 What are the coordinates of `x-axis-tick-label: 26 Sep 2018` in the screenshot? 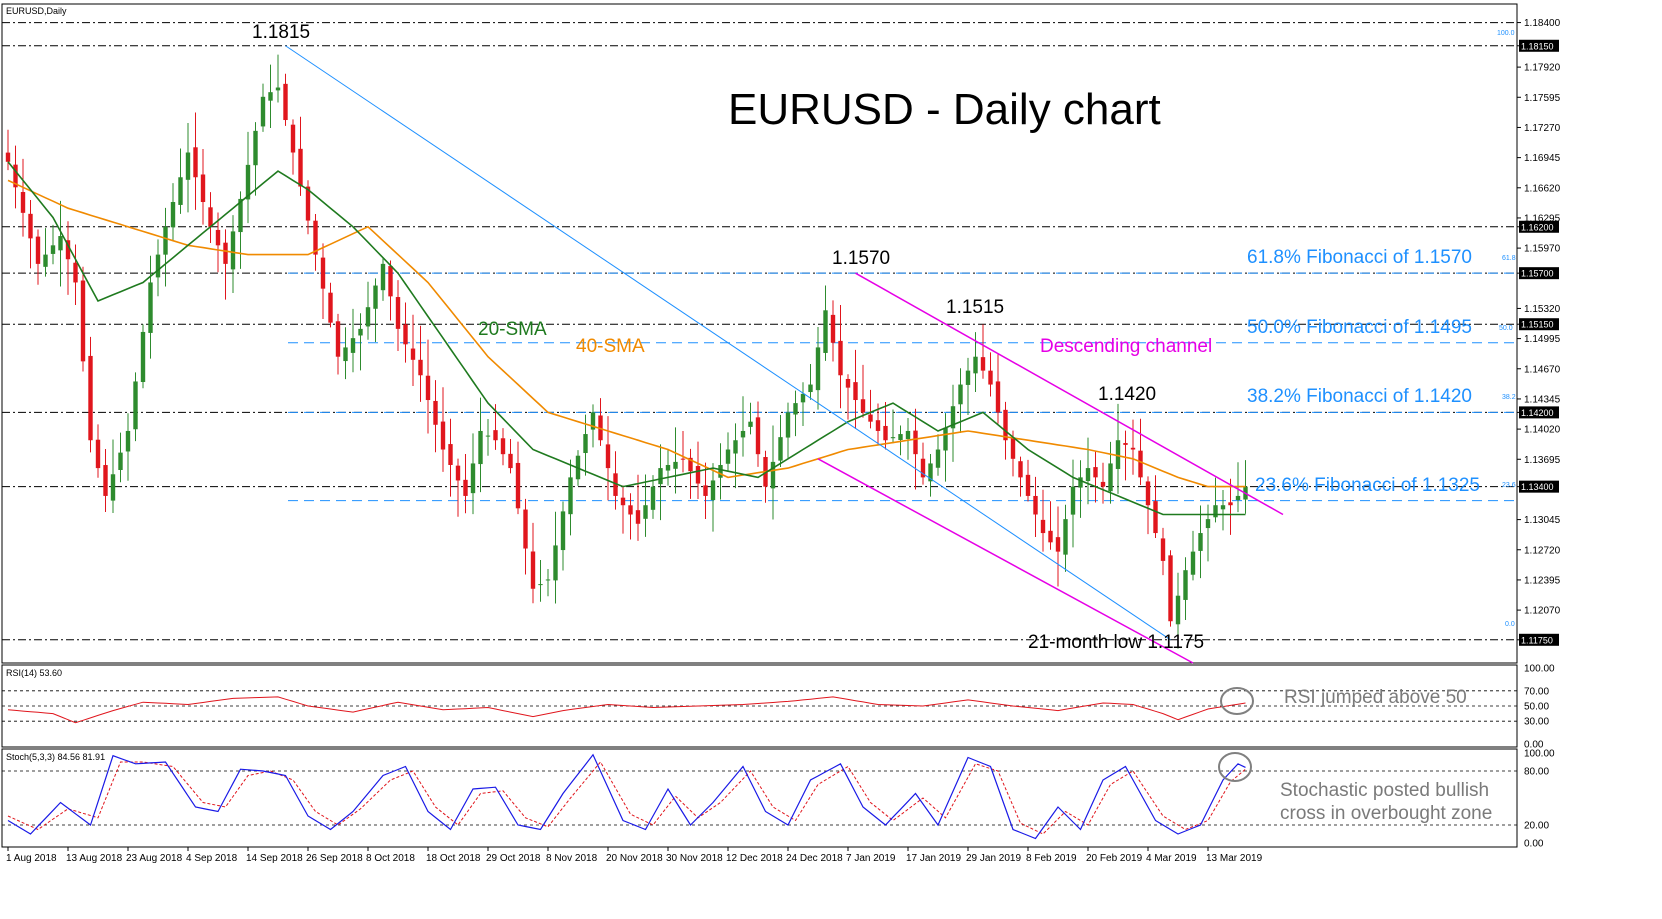 It's located at (334, 858).